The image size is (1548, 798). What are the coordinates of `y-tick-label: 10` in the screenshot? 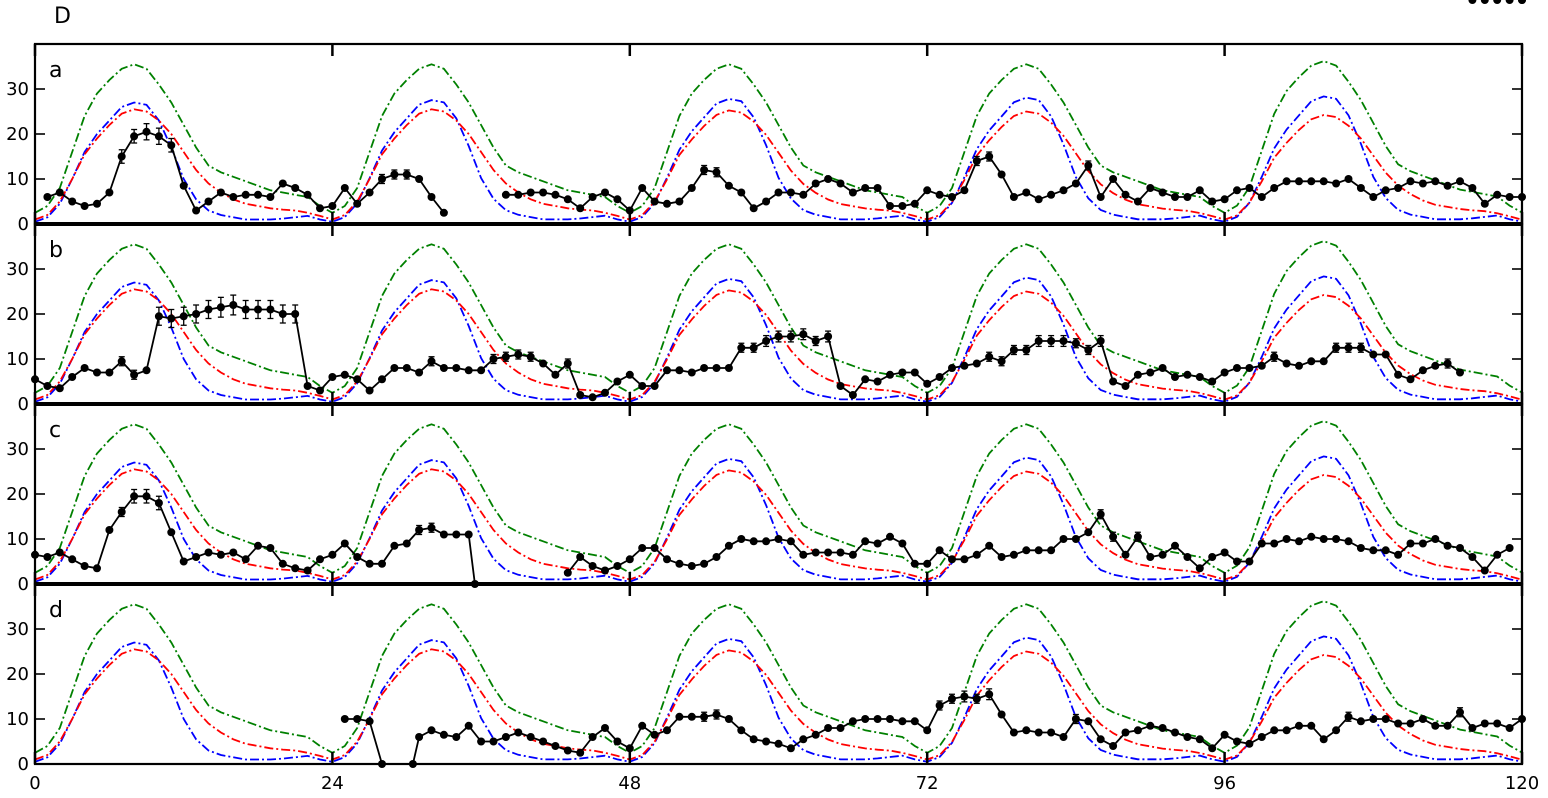 It's located at (17, 179).